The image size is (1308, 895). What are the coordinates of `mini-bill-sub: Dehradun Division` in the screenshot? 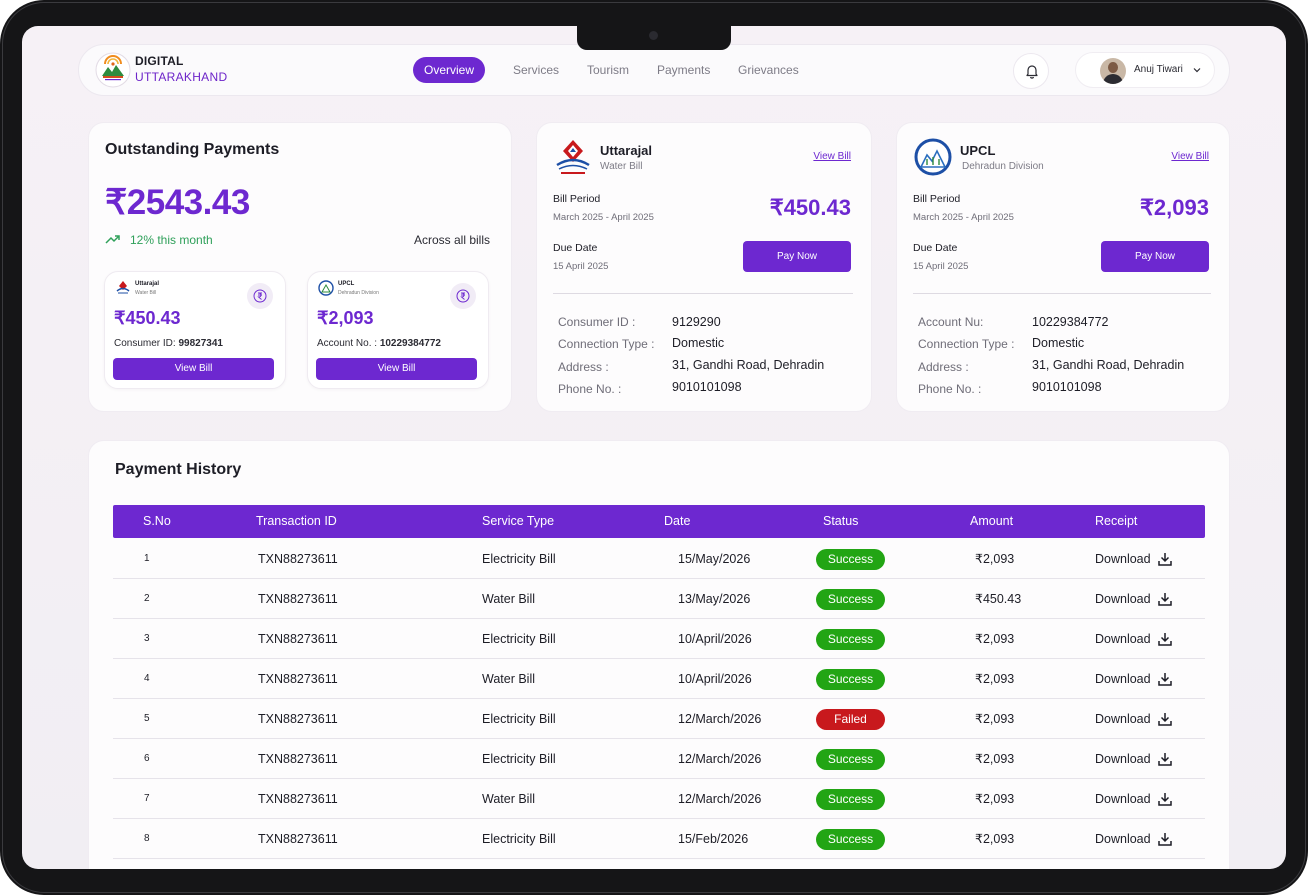 It's located at (358, 293).